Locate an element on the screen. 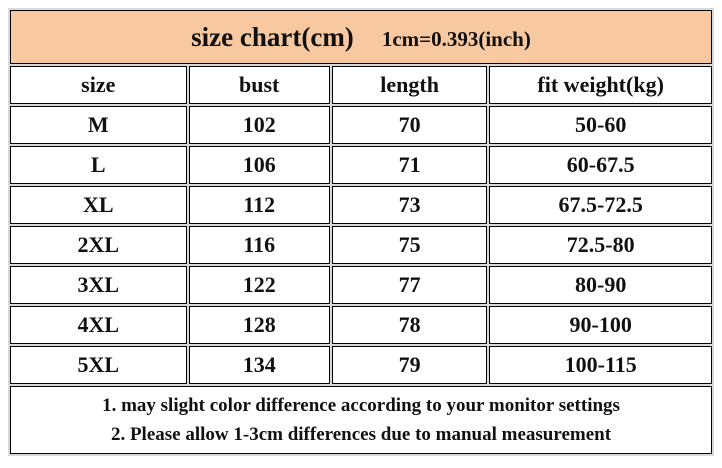  table-row: 3XL 122 77 80-90 is located at coordinates (361, 285).